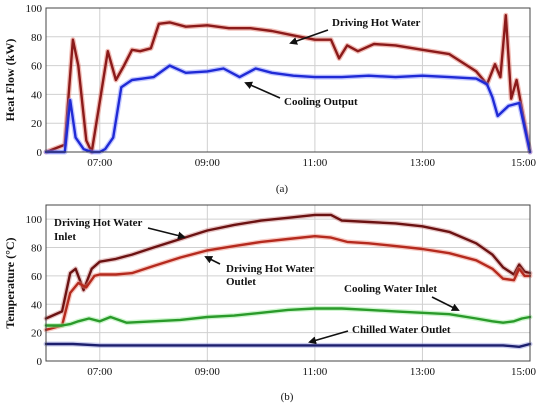 This screenshot has height=409, width=550. I want to click on annotation-cooling-output: Cooling Output, so click(321, 102).